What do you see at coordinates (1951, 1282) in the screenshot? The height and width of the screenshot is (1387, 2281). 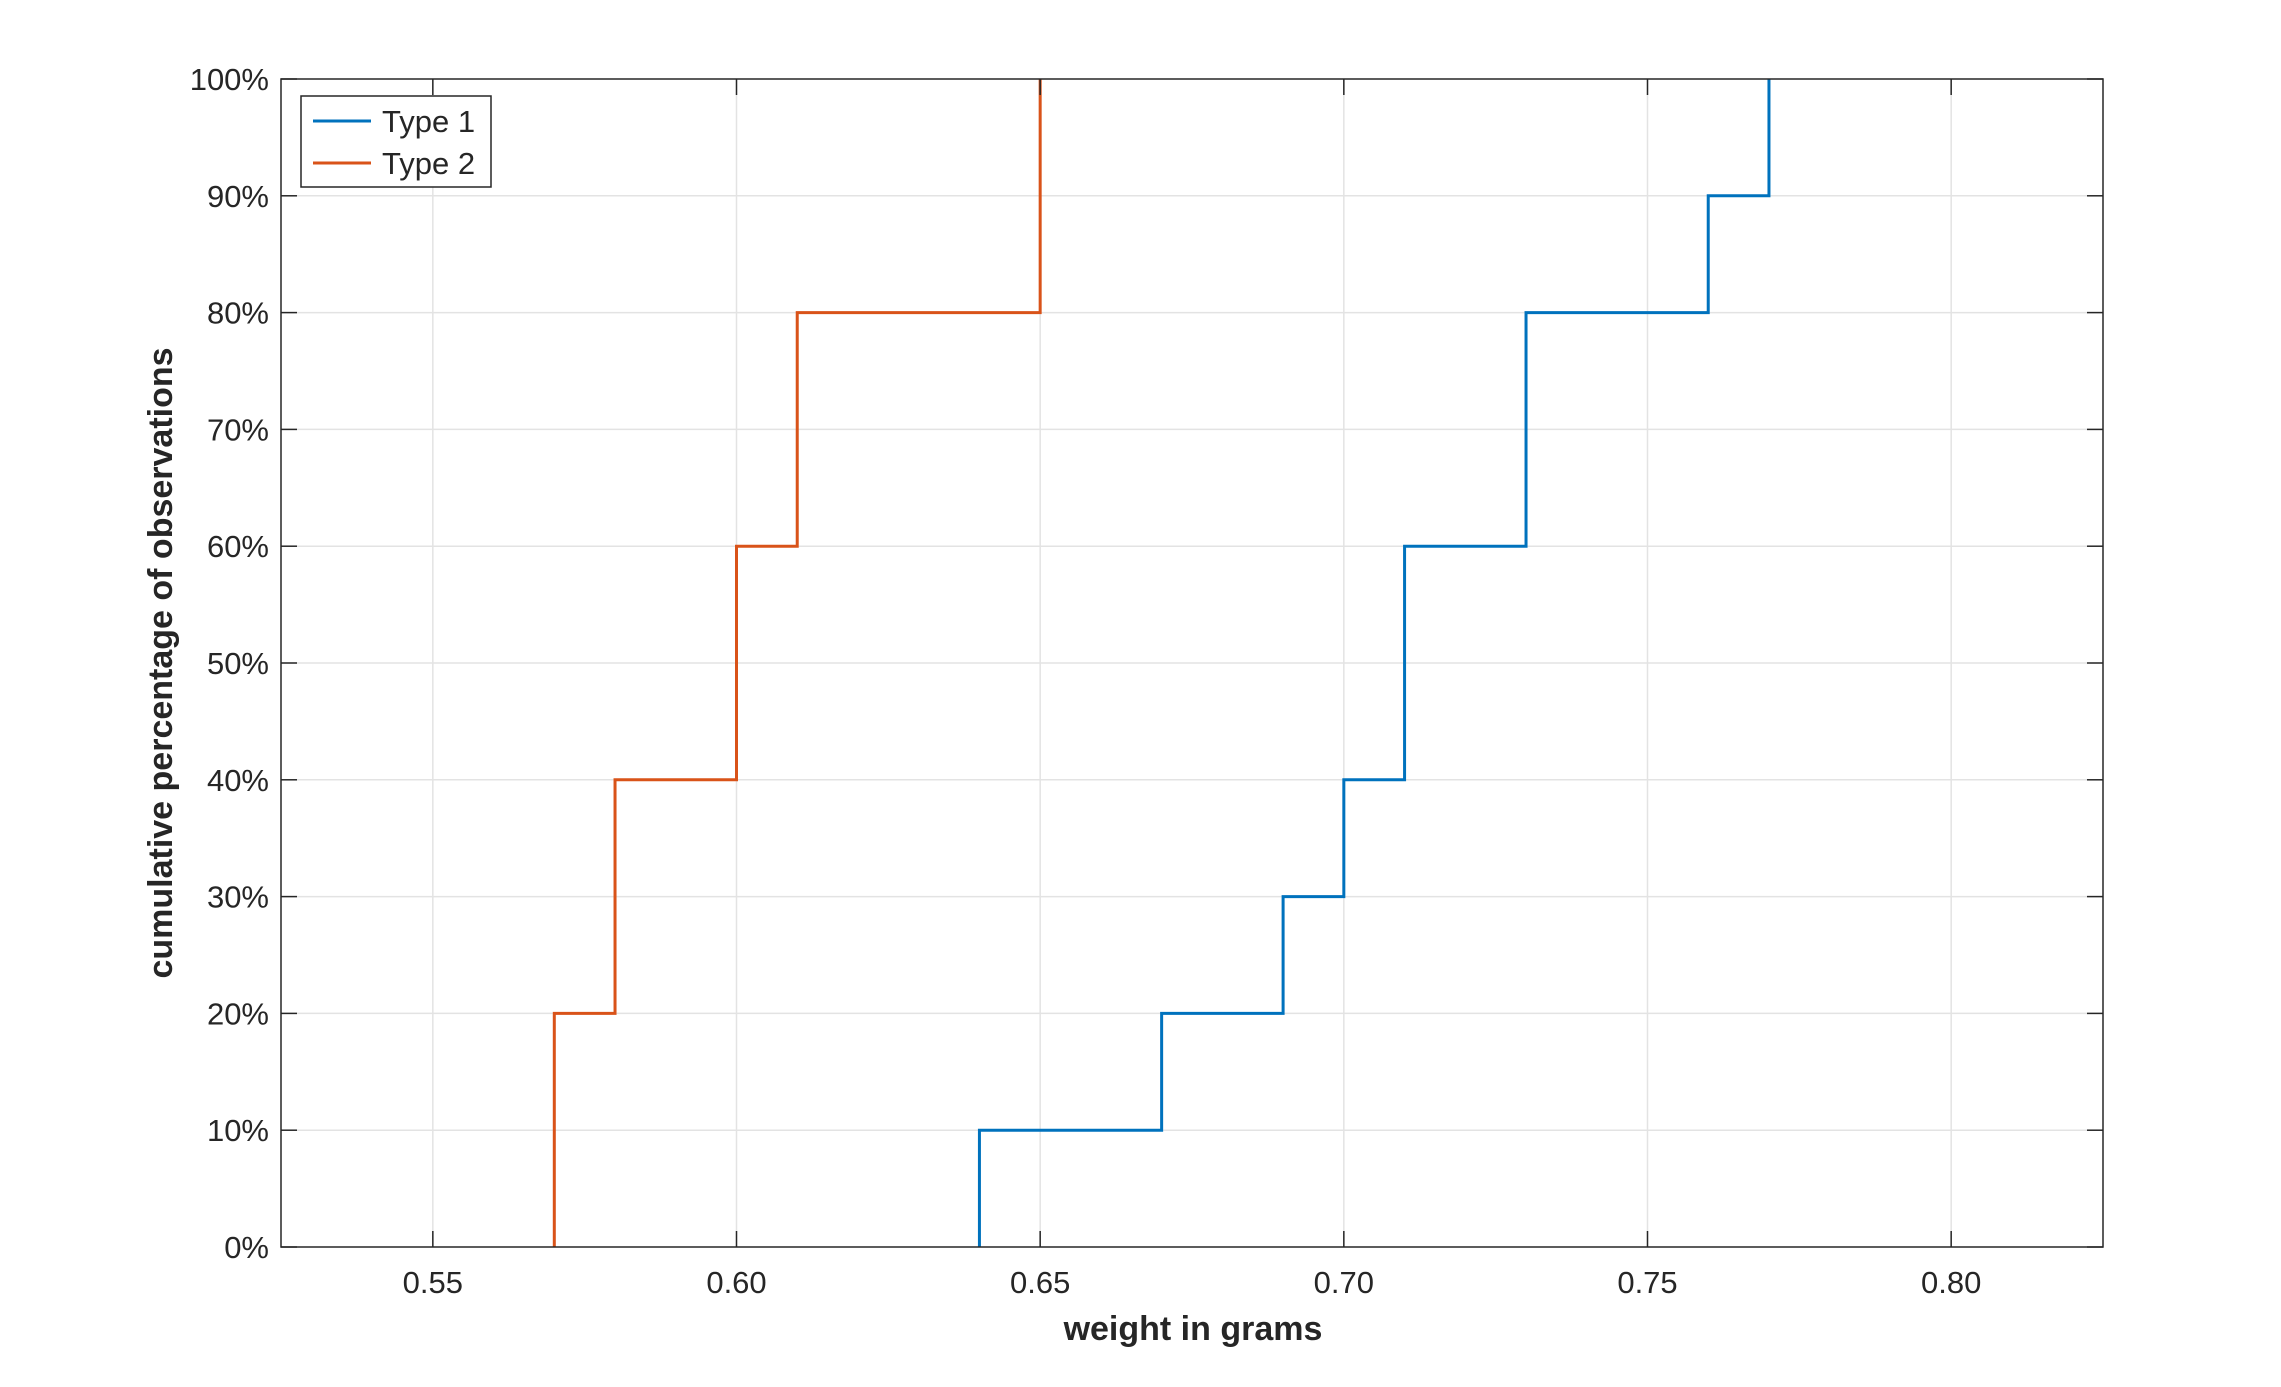 I see `x-tick-label: 0.80` at bounding box center [1951, 1282].